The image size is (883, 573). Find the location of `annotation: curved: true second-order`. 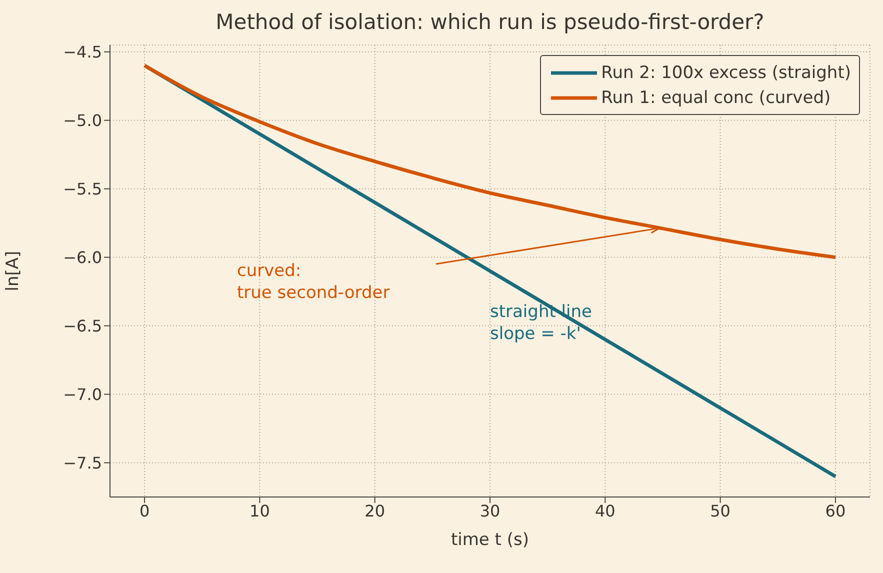

annotation: curved: true second-order is located at coordinates (313, 282).